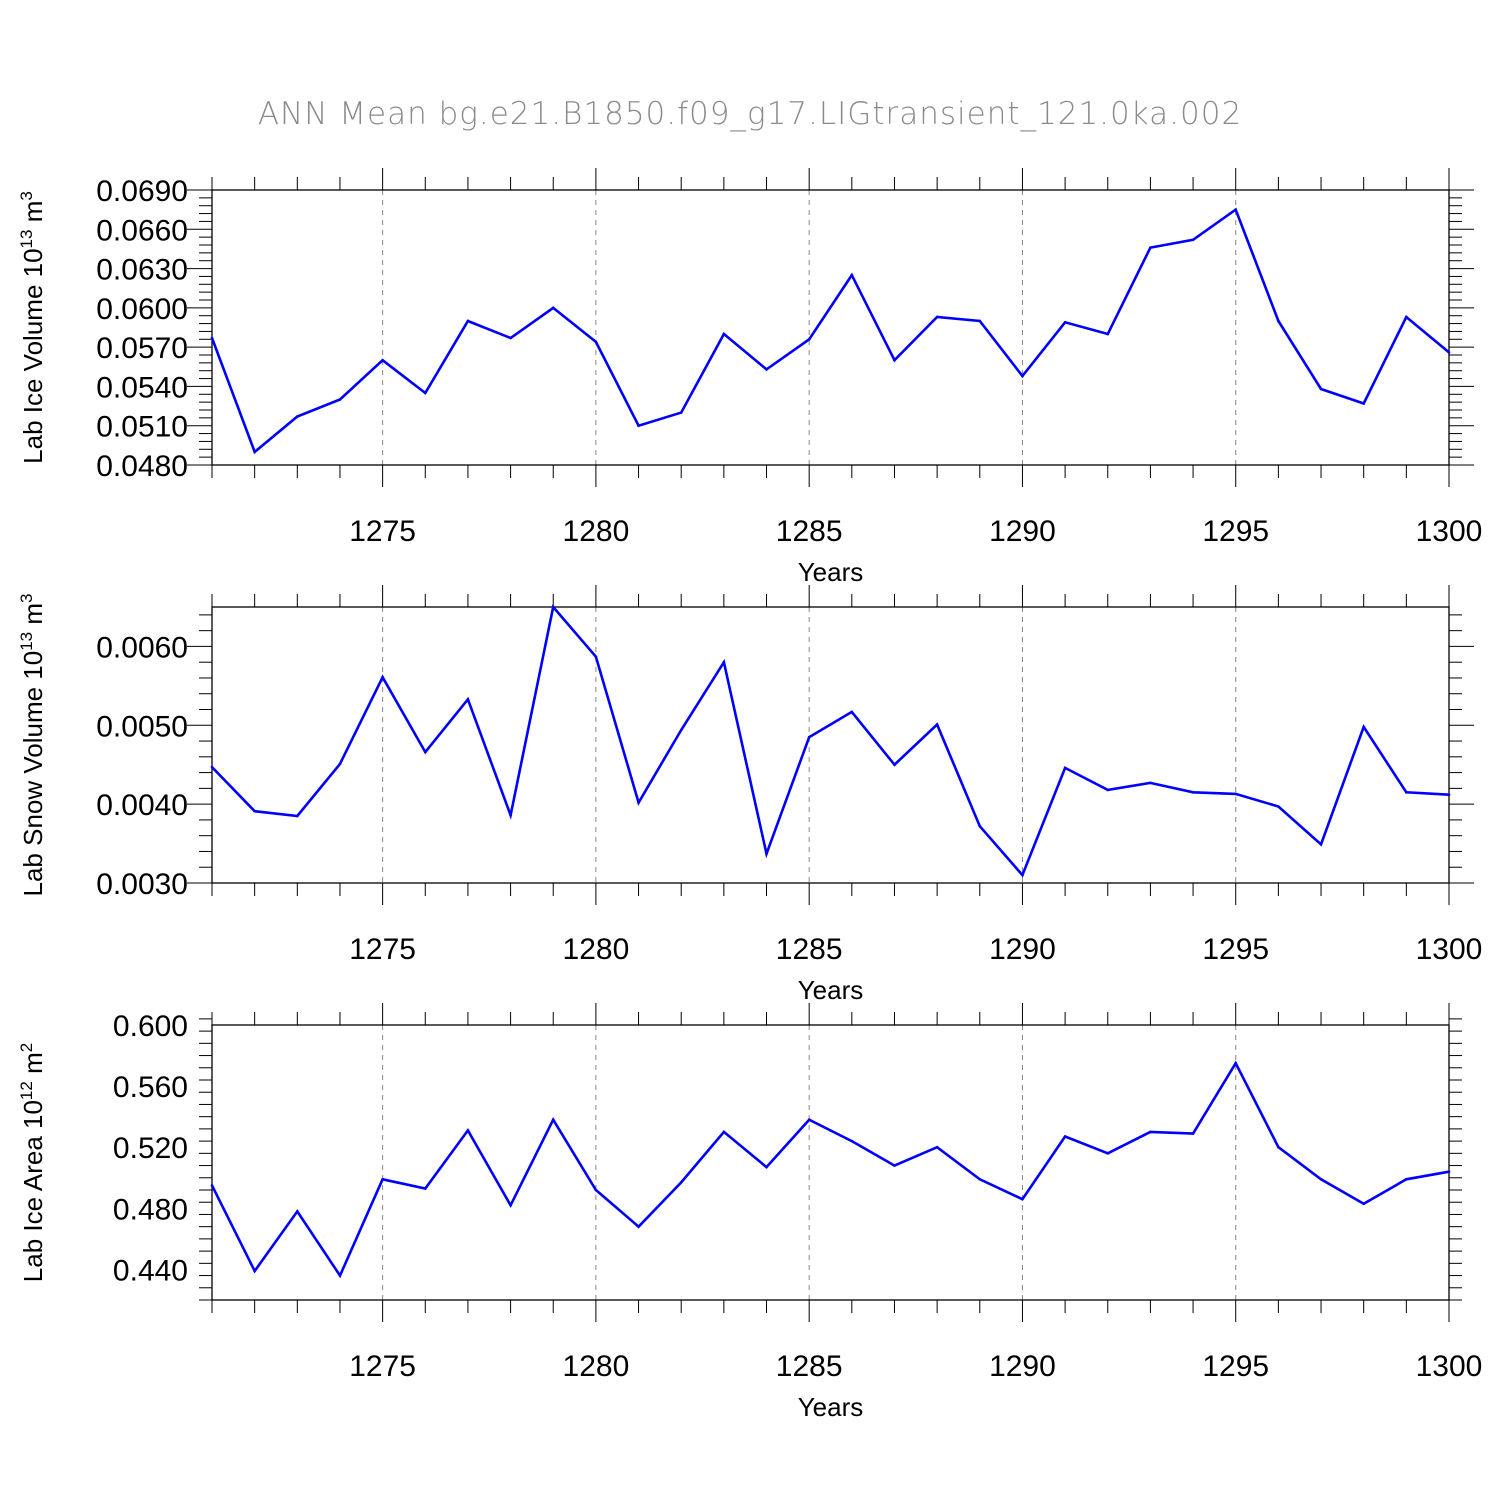 This screenshot has height=1500, width=1500. What do you see at coordinates (150, 1087) in the screenshot?
I see `y-tick-label: 0.560` at bounding box center [150, 1087].